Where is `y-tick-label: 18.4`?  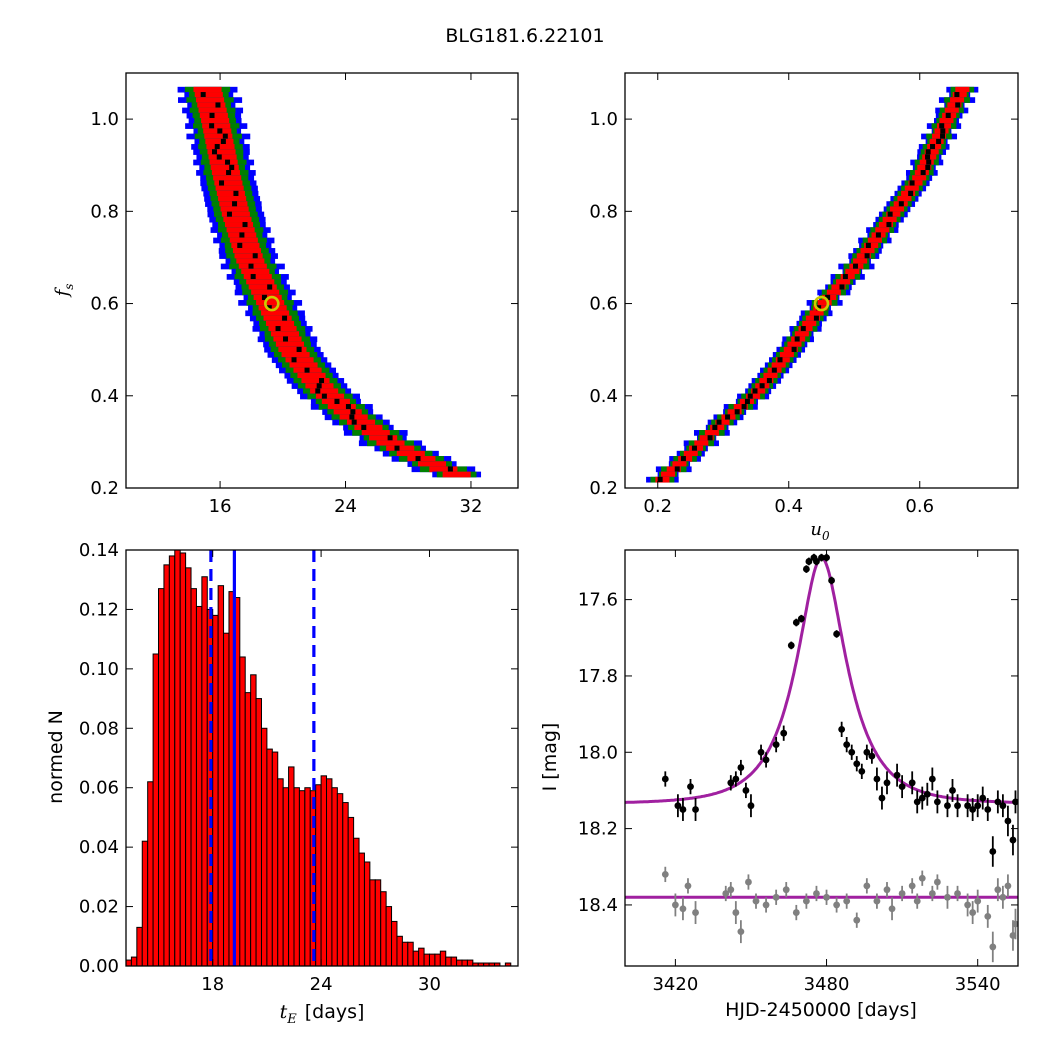 y-tick-label: 18.4 is located at coordinates (598, 905).